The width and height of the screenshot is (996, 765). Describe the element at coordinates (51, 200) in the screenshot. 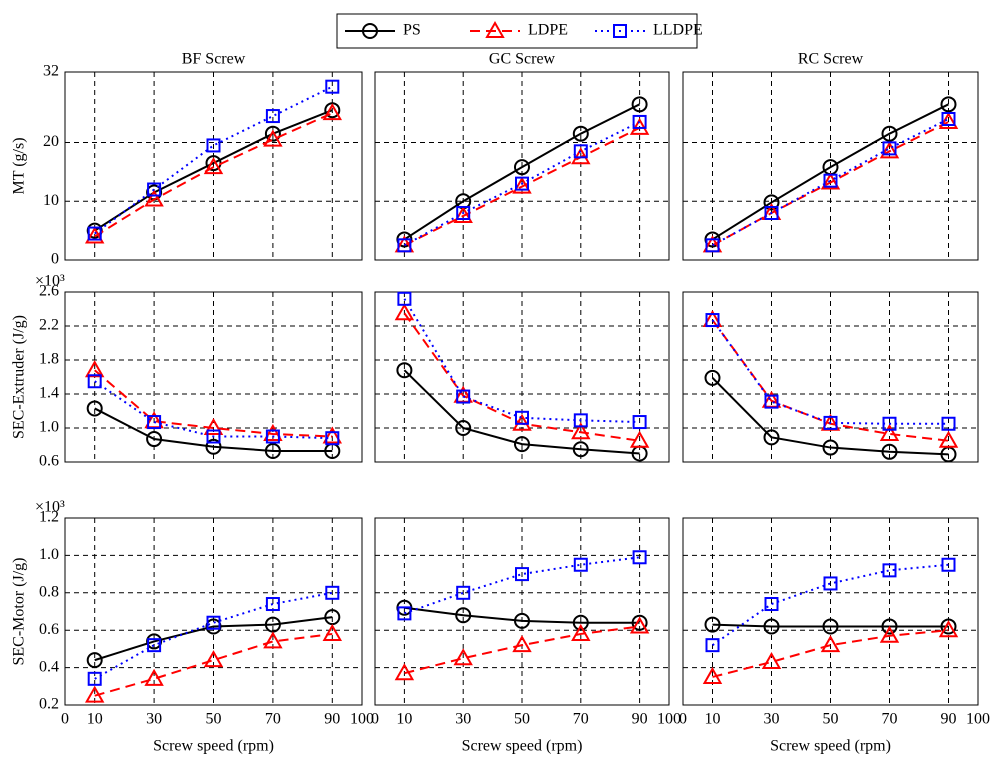

I see `y-tick-label: 10` at that location.